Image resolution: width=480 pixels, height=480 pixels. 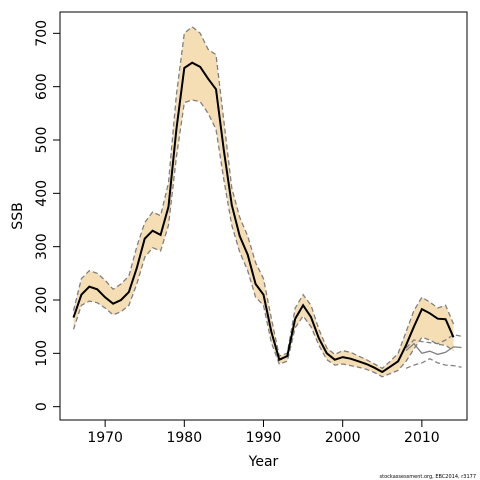 What do you see at coordinates (433, 349) in the screenshot?
I see `series-line-grey-estimate` at bounding box center [433, 349].